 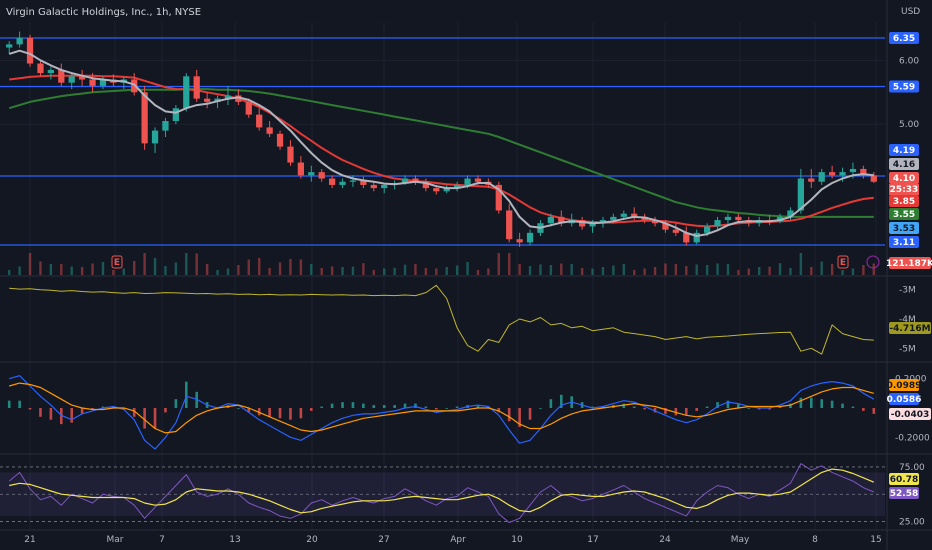 What do you see at coordinates (517, 540) in the screenshot?
I see `time-tick-label: 10` at bounding box center [517, 540].